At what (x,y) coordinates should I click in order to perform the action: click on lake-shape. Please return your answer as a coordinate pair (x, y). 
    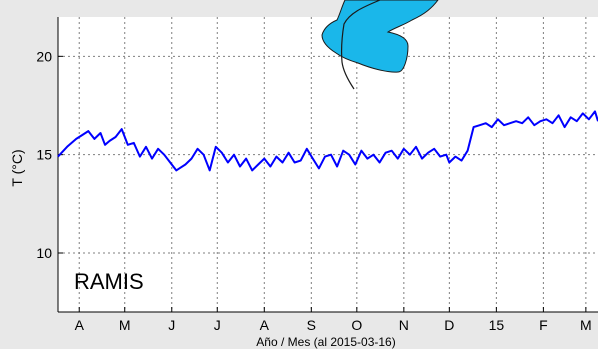
    Looking at the image, I should click on (380, 36).